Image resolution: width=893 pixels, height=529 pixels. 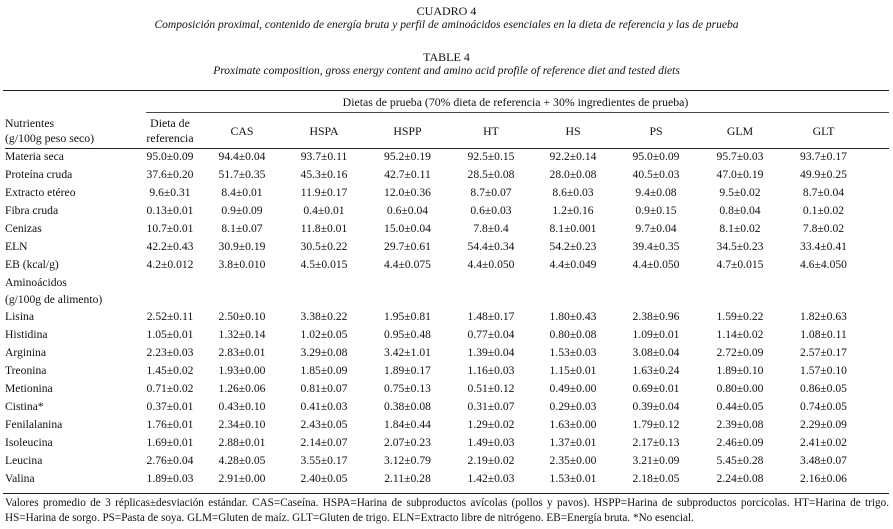 I want to click on column-header: GLT, so click(x=823, y=131).